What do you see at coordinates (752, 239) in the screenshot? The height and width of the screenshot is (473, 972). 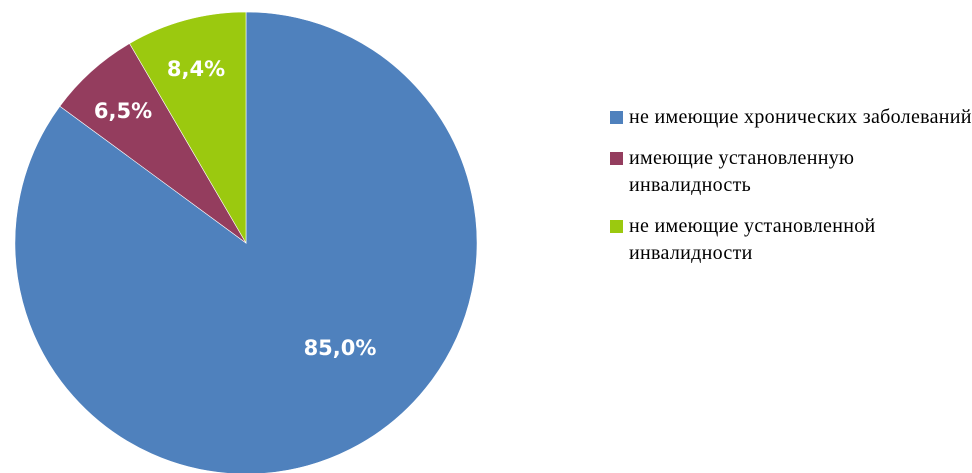 I see `legend-label: не имеющие установленной инвалидности` at bounding box center [752, 239].